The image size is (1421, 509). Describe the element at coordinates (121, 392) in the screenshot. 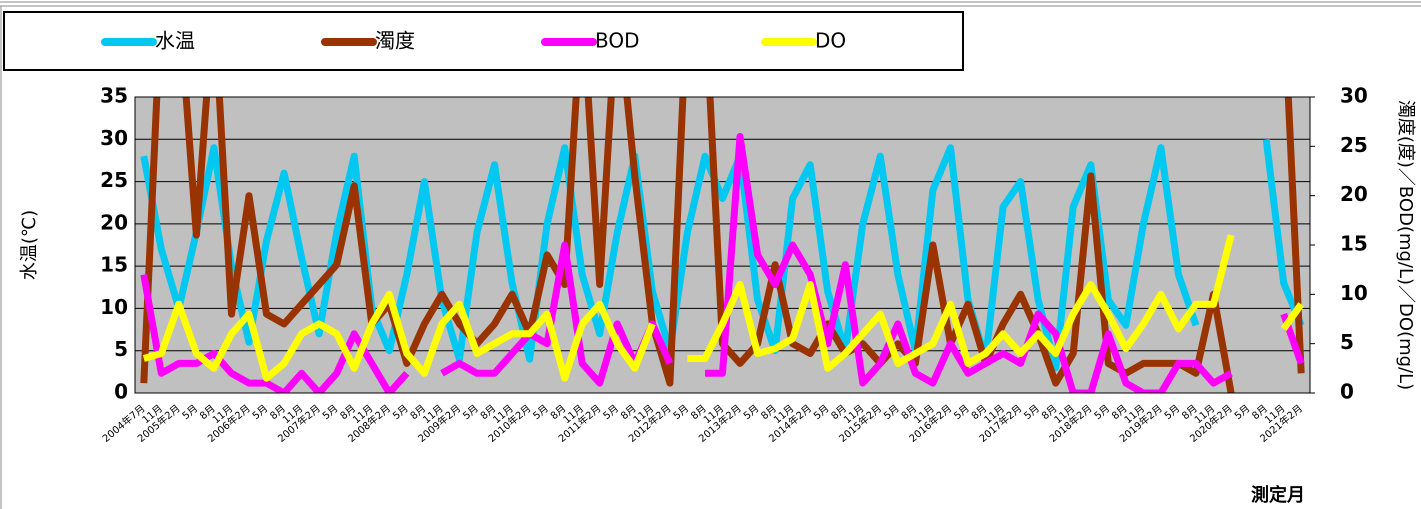

I see `y-tick-label: 0` at that location.